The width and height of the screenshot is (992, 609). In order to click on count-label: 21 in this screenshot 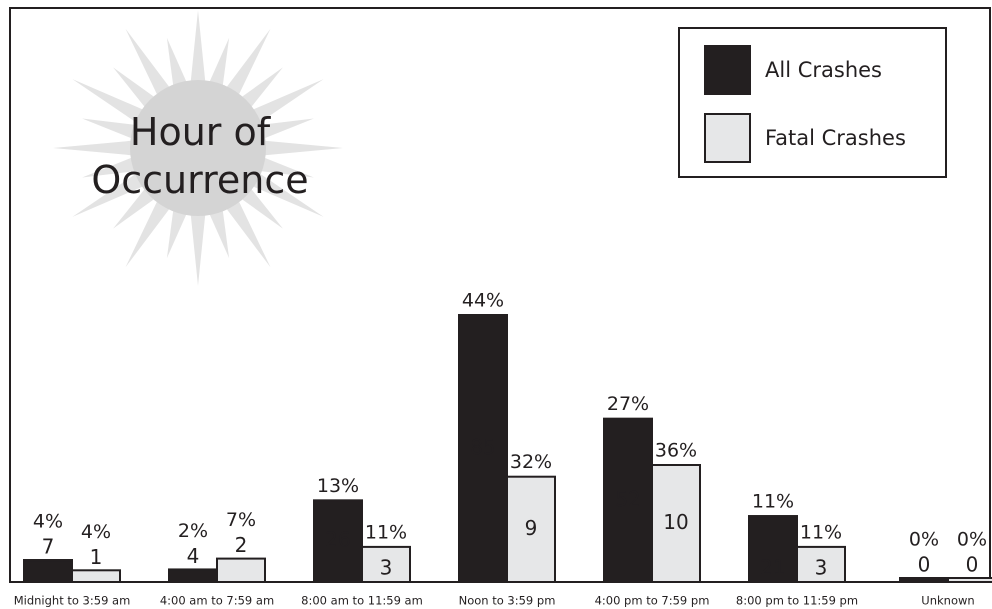, I will do `click(772, 568)`.